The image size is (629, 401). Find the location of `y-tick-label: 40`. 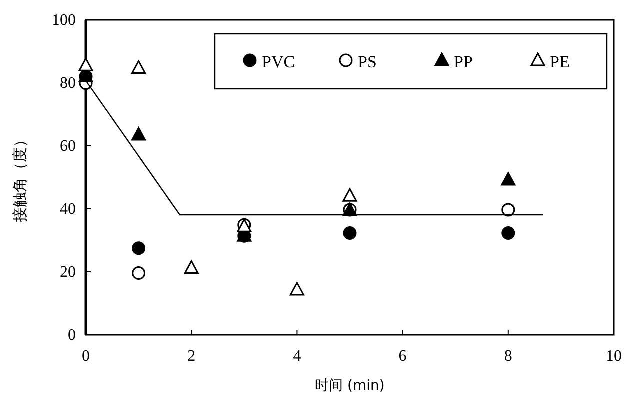

y-tick-label: 40 is located at coordinates (68, 209).